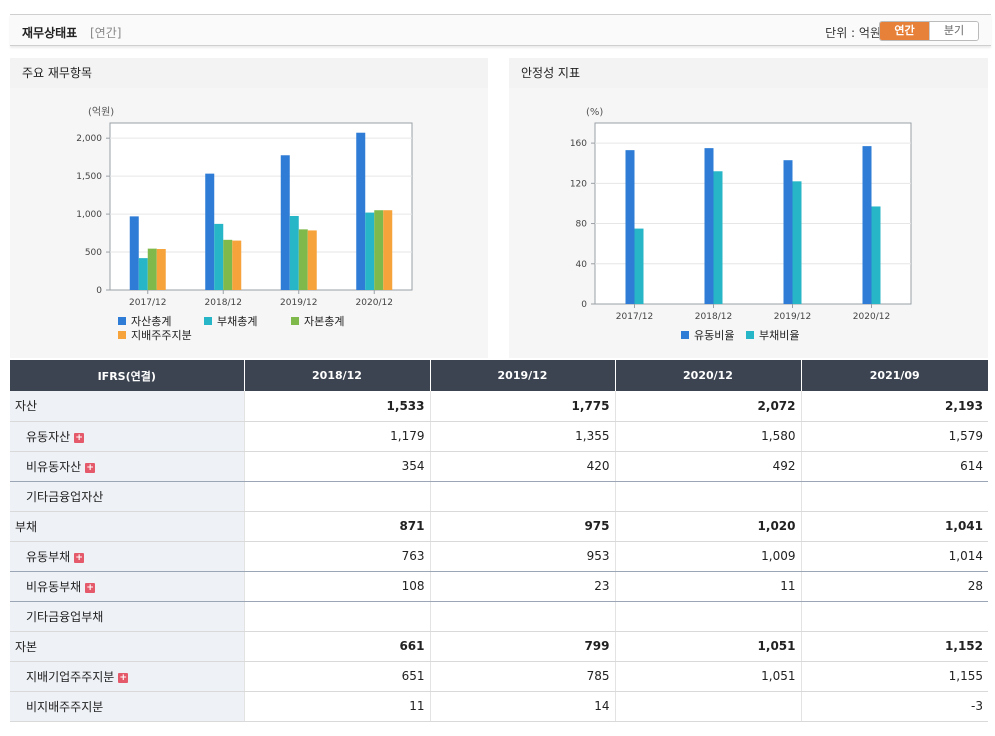 This screenshot has height=736, width=995. What do you see at coordinates (127, 646) in the screenshot?
I see `row-label: 자본` at bounding box center [127, 646].